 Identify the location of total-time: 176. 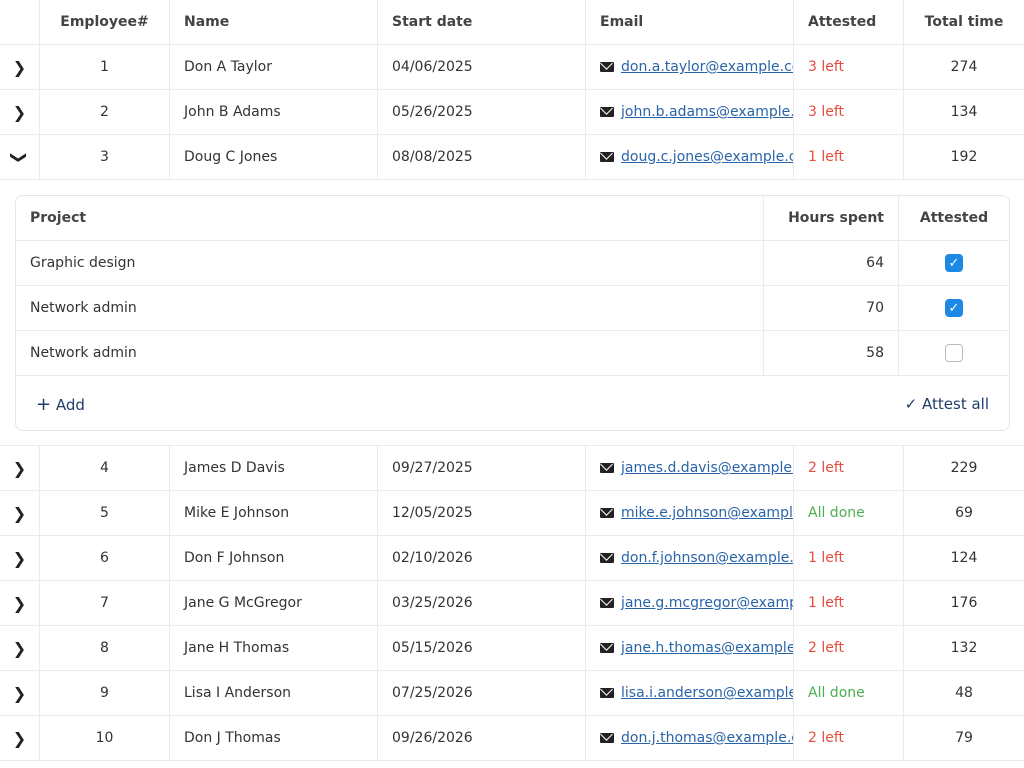
(964, 603).